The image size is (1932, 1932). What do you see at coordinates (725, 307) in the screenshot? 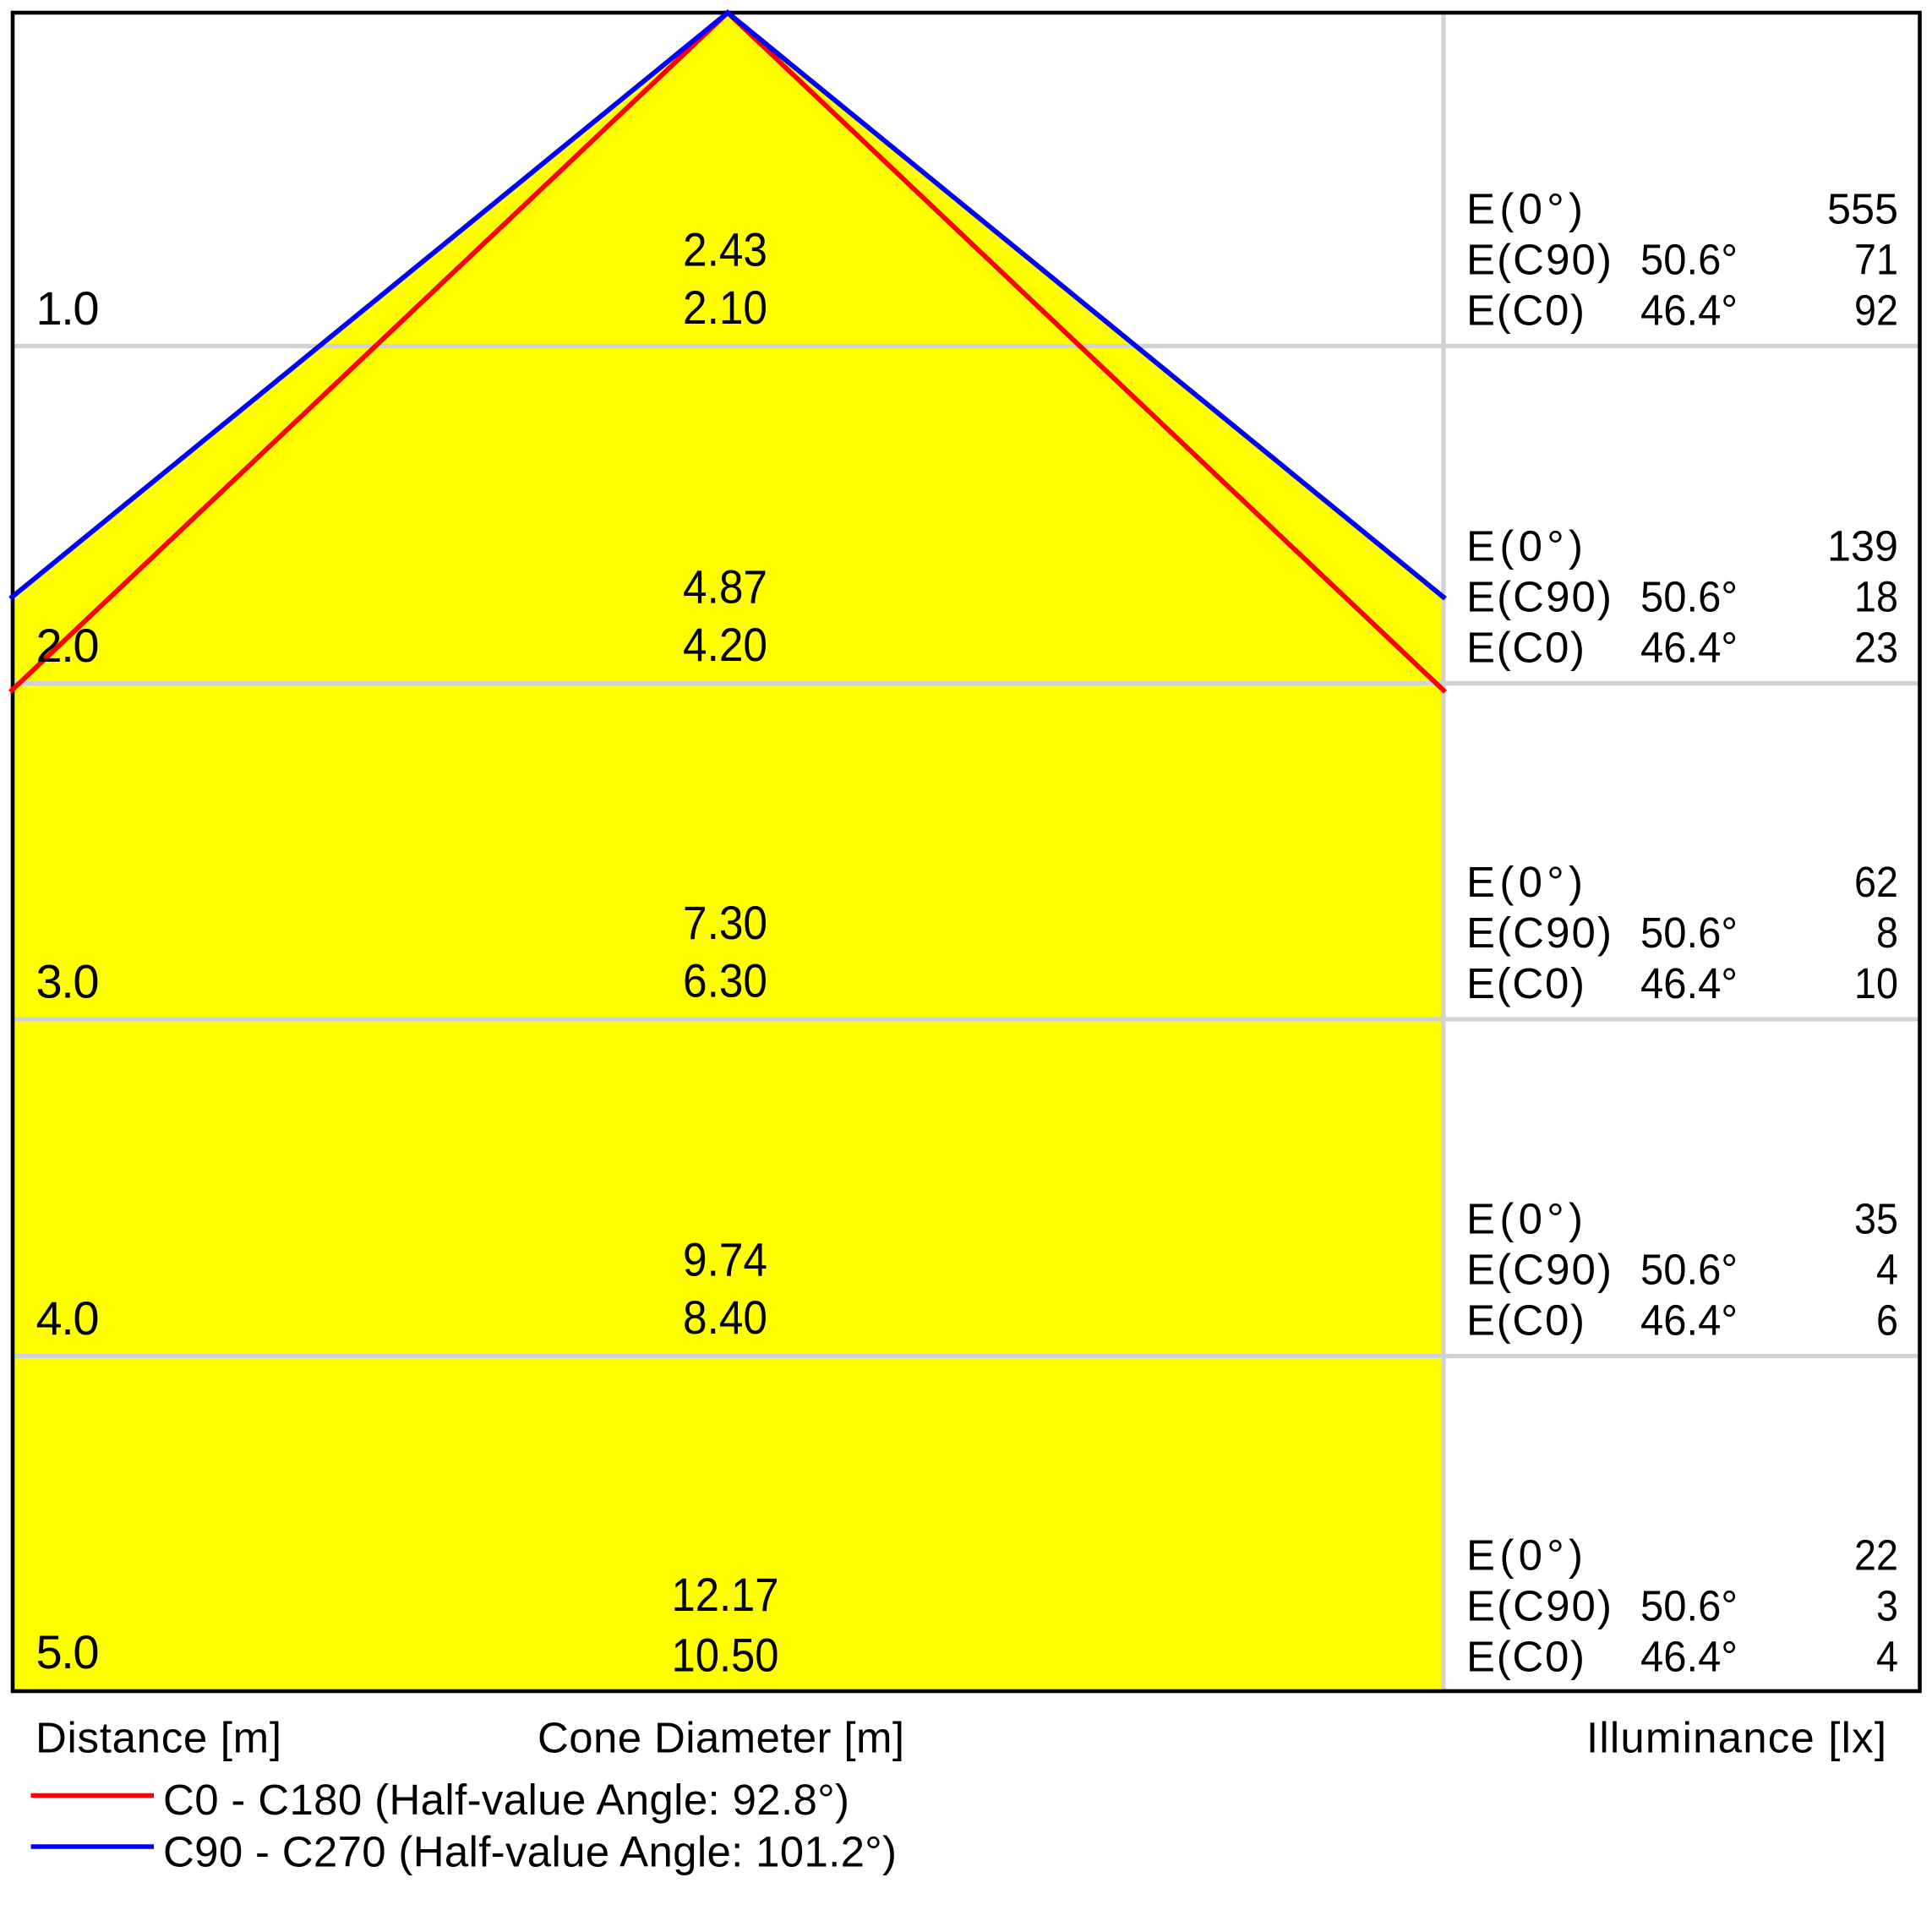
I see `svg-text: 2.10` at bounding box center [725, 307].